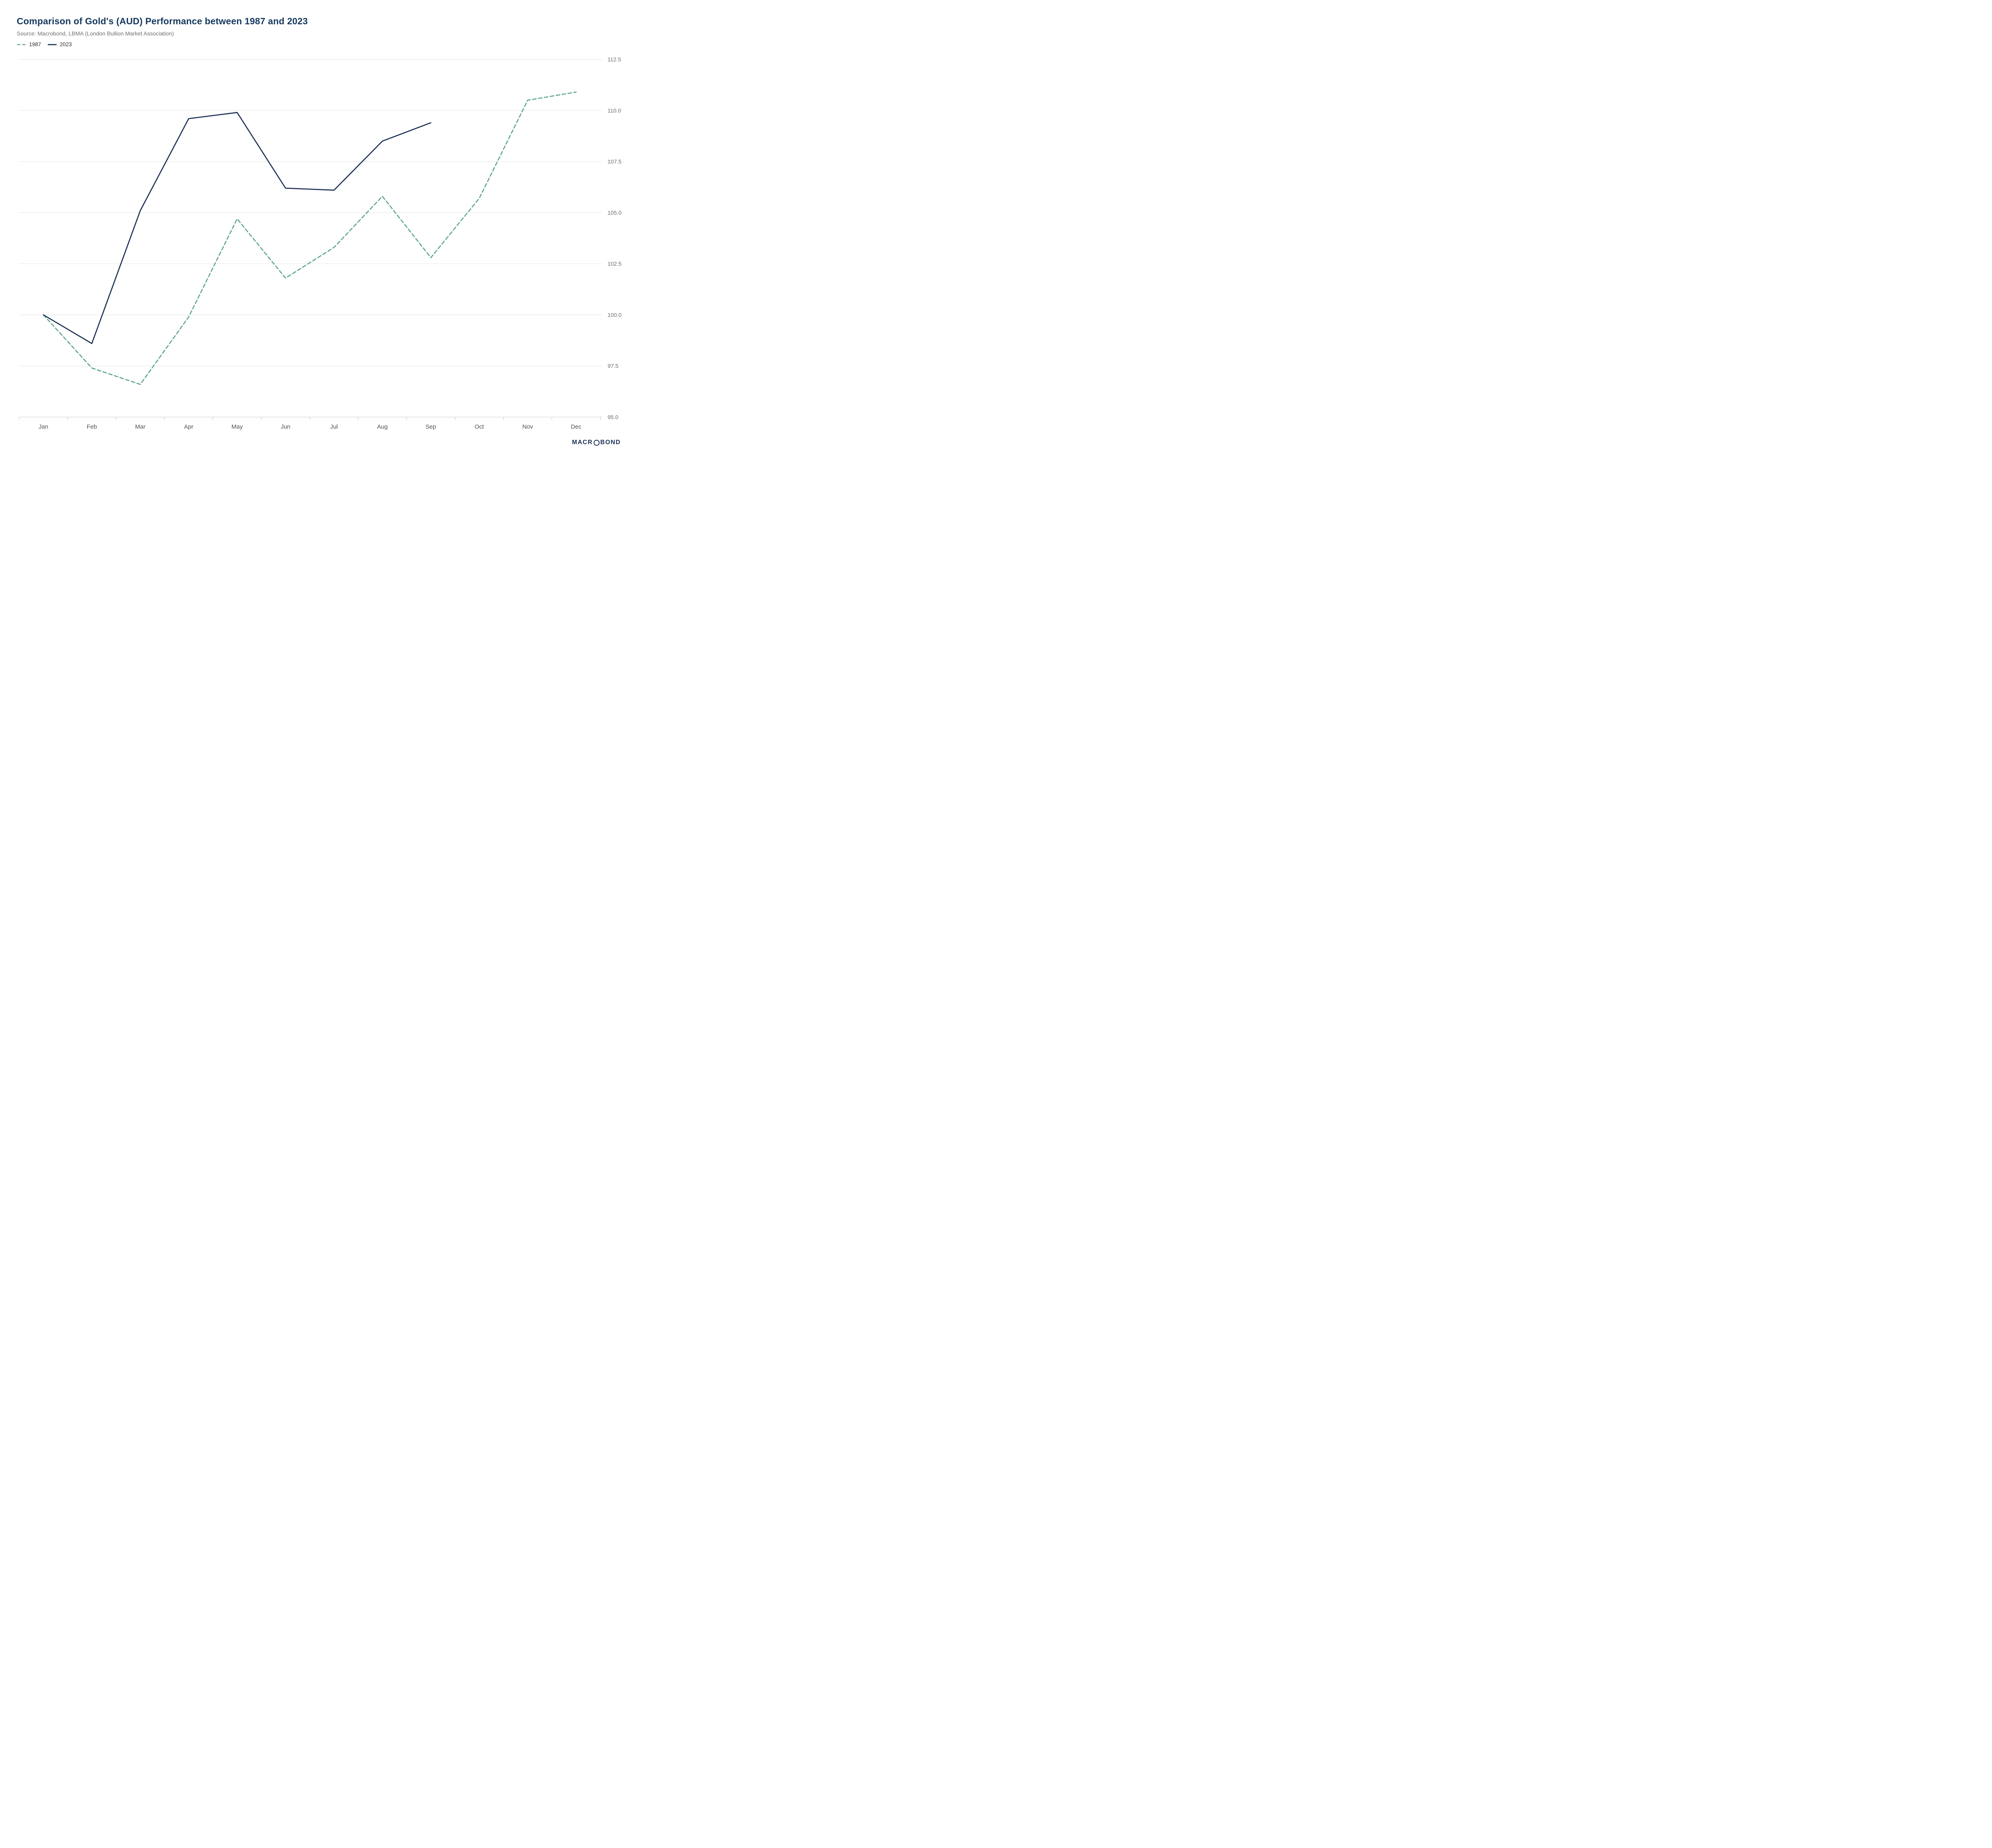 The height and width of the screenshot is (1848, 1992). I want to click on logo-text-left: MACR, so click(582, 442).